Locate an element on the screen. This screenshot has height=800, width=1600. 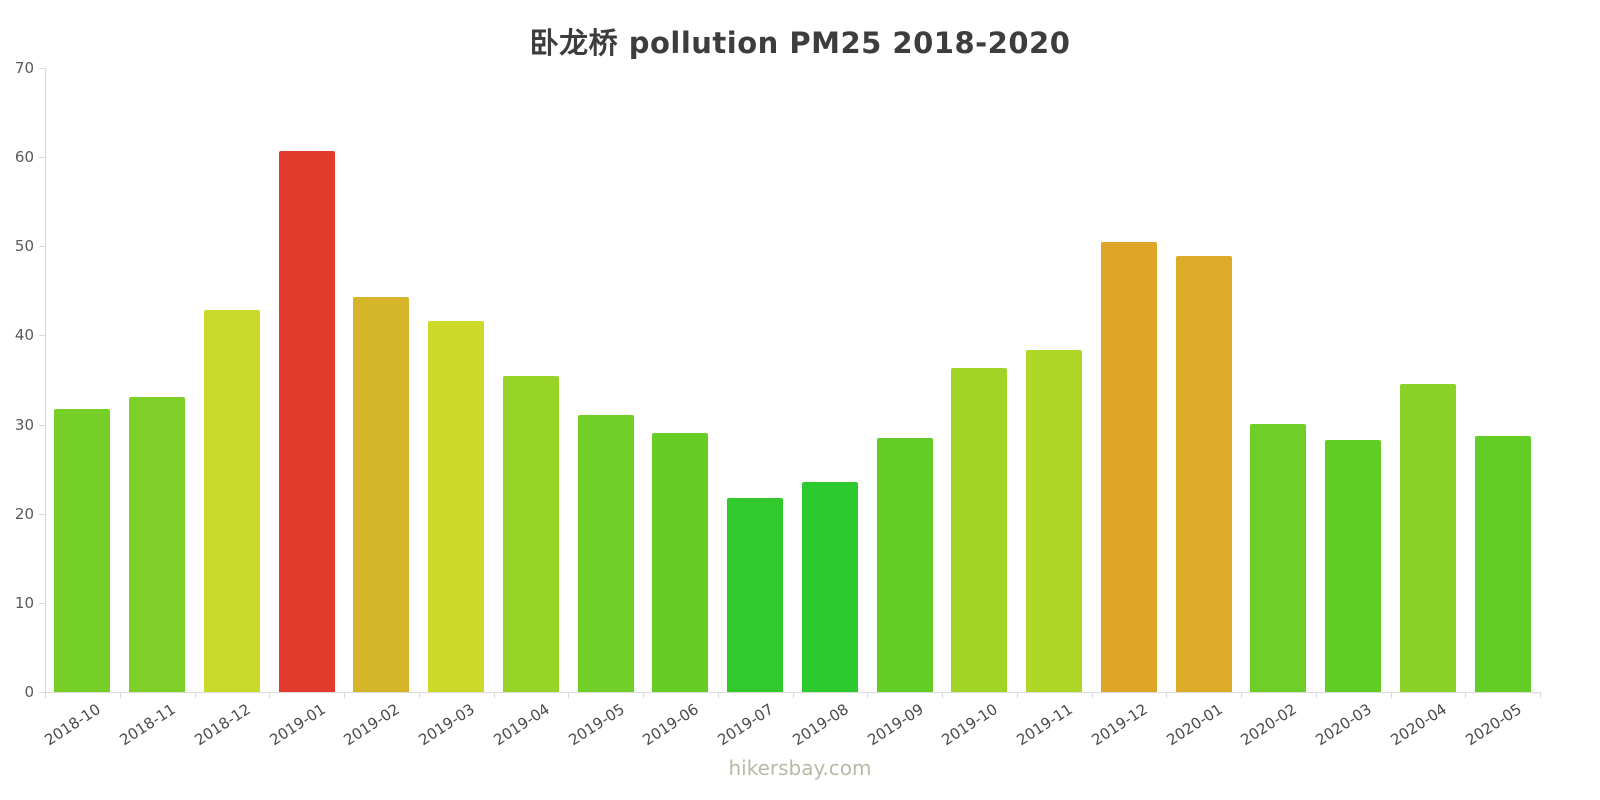
y-axis-label: 60 is located at coordinates (24, 157).